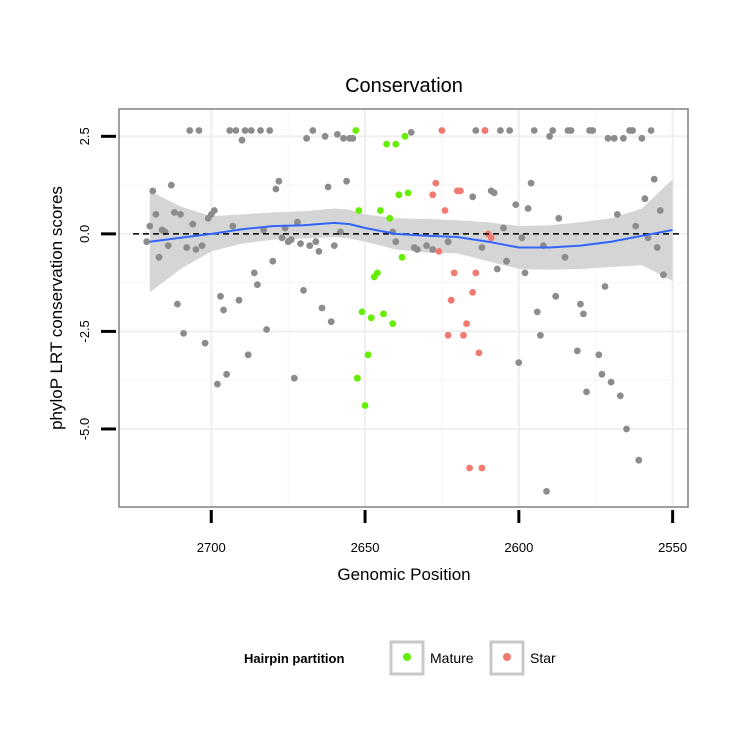 The height and width of the screenshot is (750, 750). What do you see at coordinates (84, 429) in the screenshot?
I see `y-tick-label: -5.0` at bounding box center [84, 429].